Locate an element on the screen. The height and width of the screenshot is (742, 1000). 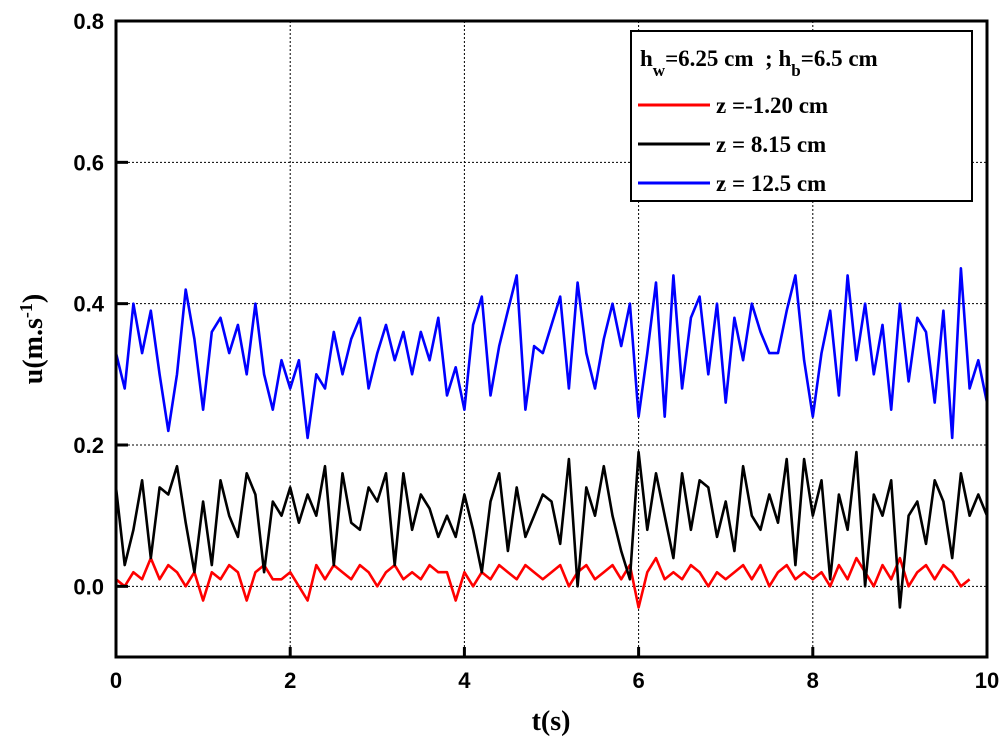
x-tick-label: 8 is located at coordinates (813, 680).